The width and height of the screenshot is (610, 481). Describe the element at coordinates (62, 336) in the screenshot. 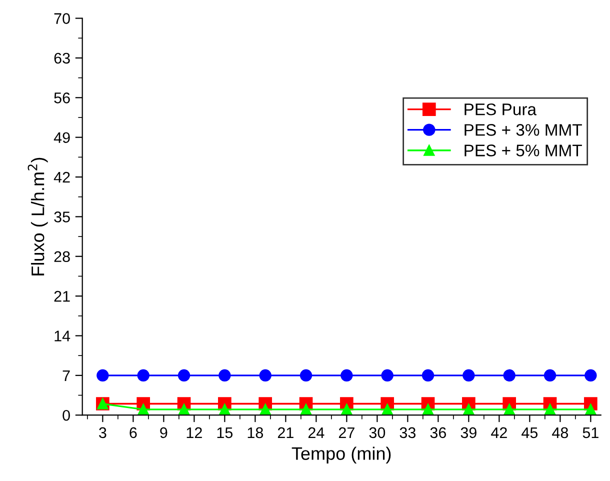

I see `y-tick-label: 14` at that location.